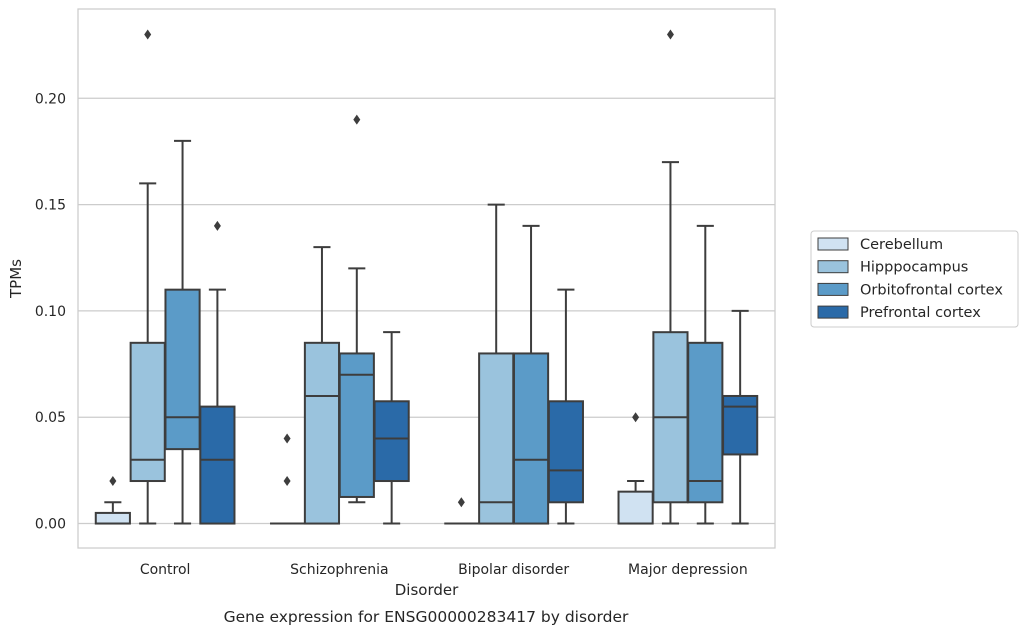  I want to click on y-tick-labels: 0.00 0.05 0.10 0.15 0.20, so click(50, 311).